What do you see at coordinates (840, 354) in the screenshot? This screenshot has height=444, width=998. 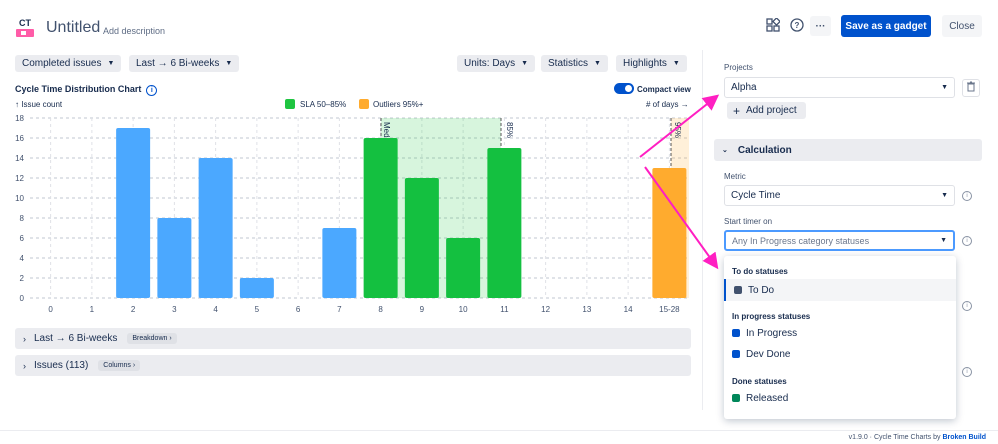 I see `menu-item-dev-done: Dev Done` at bounding box center [840, 354].